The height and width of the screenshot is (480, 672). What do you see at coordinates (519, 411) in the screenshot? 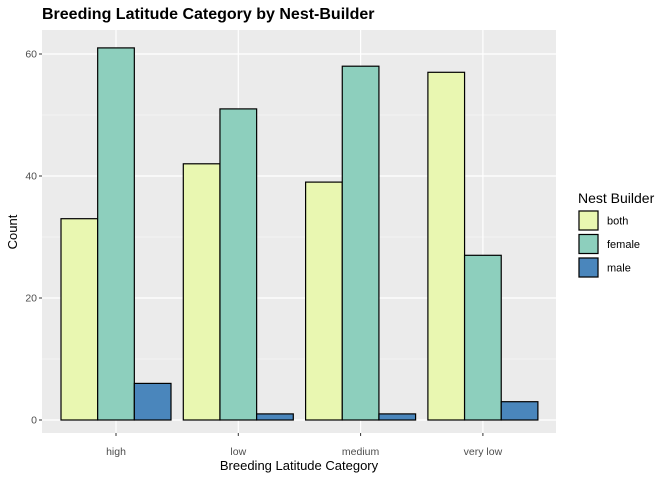
I see `bar-male-very-low` at bounding box center [519, 411].